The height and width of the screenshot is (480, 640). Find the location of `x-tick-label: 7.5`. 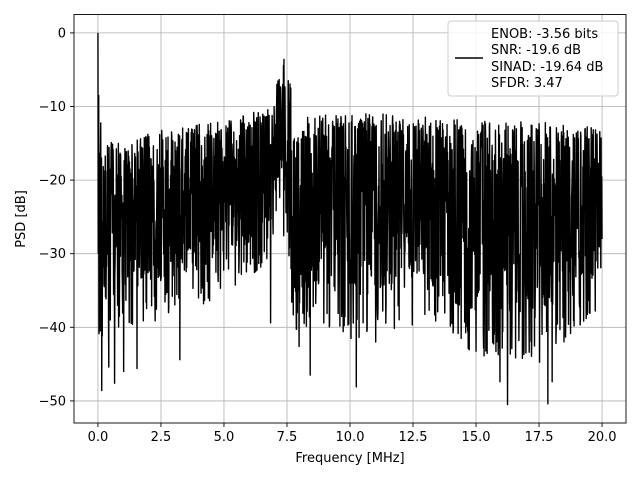

x-tick-label: 7.5 is located at coordinates (287, 437).